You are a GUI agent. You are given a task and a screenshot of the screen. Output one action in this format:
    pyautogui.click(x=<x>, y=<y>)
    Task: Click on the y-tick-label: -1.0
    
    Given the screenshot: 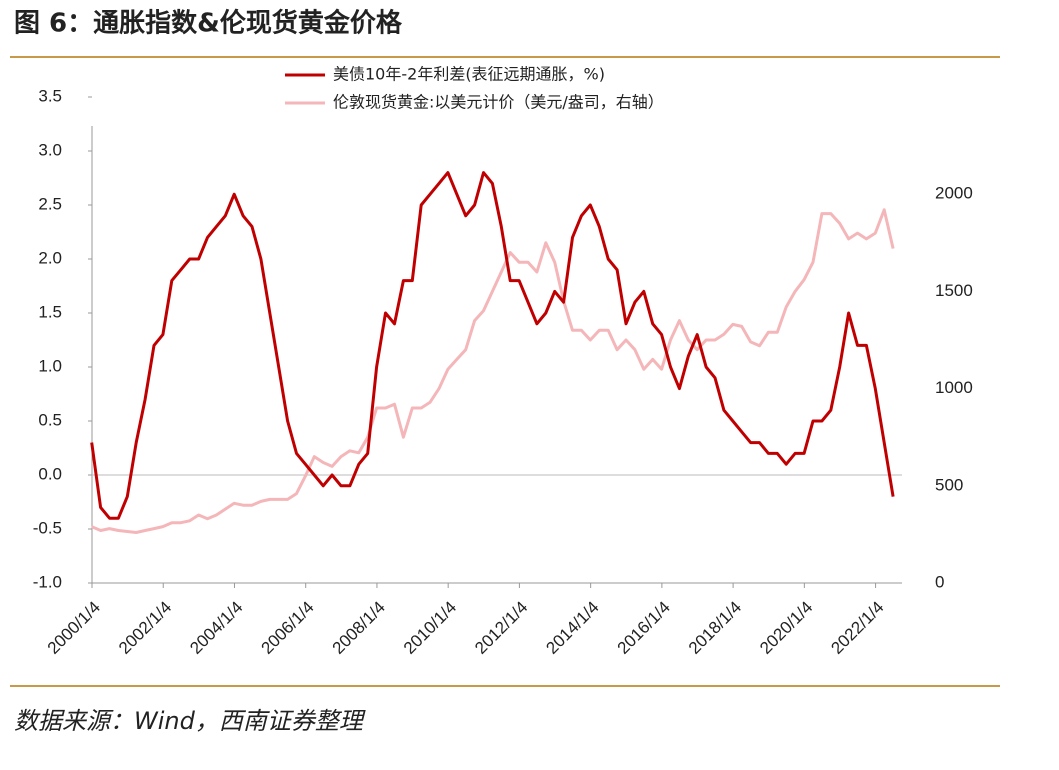 What is the action you would take?
    pyautogui.click(x=47, y=581)
    